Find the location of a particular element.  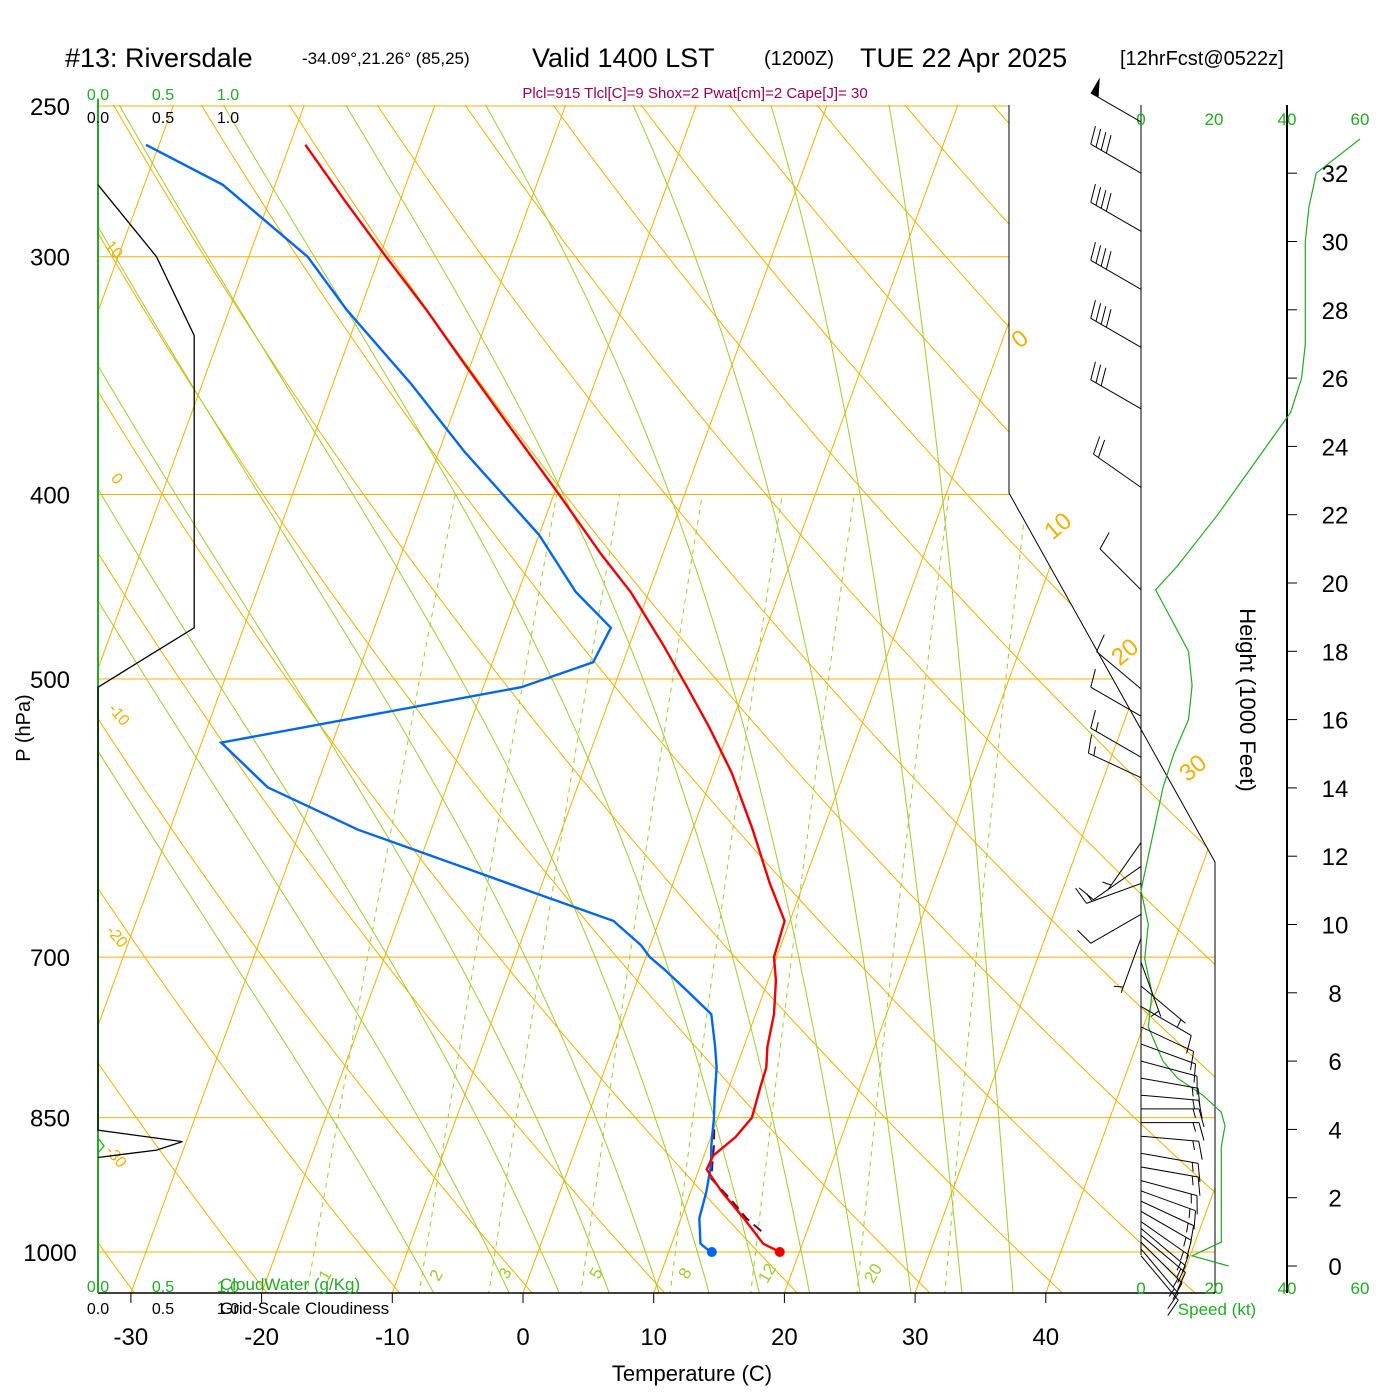

wind-barb-pennant is located at coordinates (1095, 87).